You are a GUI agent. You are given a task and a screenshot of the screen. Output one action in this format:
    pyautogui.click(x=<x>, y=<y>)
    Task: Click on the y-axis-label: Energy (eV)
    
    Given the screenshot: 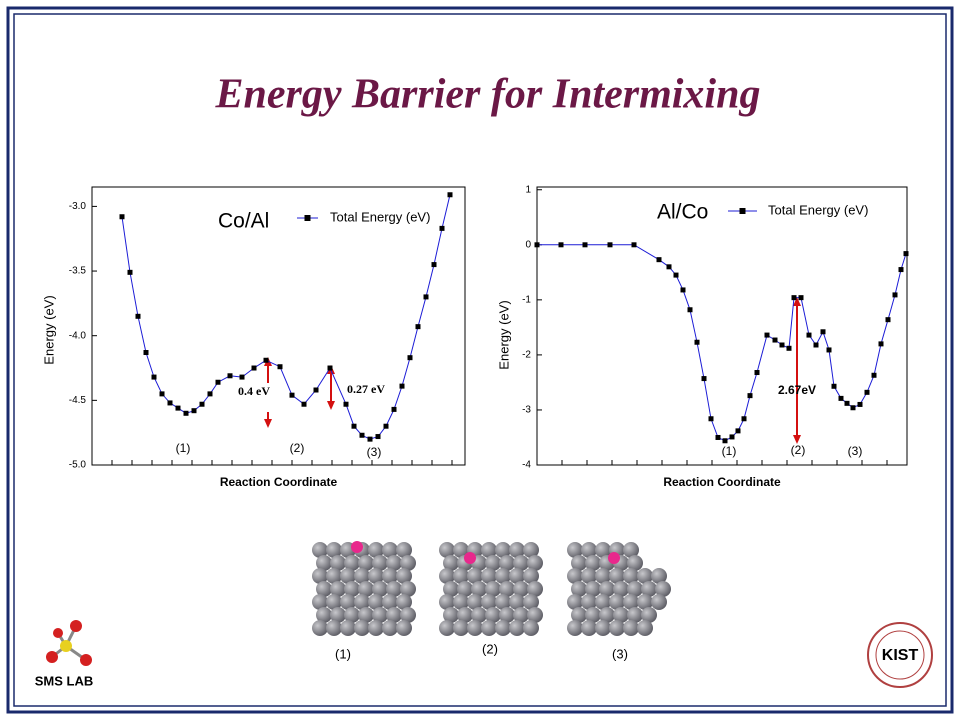 What is the action you would take?
    pyautogui.click(x=48, y=329)
    